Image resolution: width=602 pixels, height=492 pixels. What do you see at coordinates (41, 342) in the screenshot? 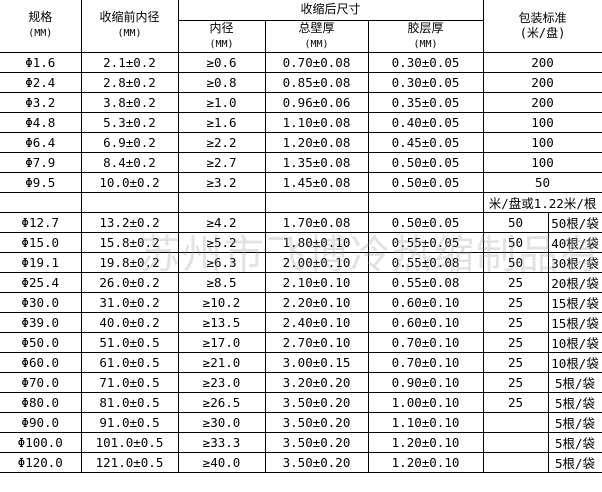
I see `cell-spec: Φ50.0` at bounding box center [41, 342].